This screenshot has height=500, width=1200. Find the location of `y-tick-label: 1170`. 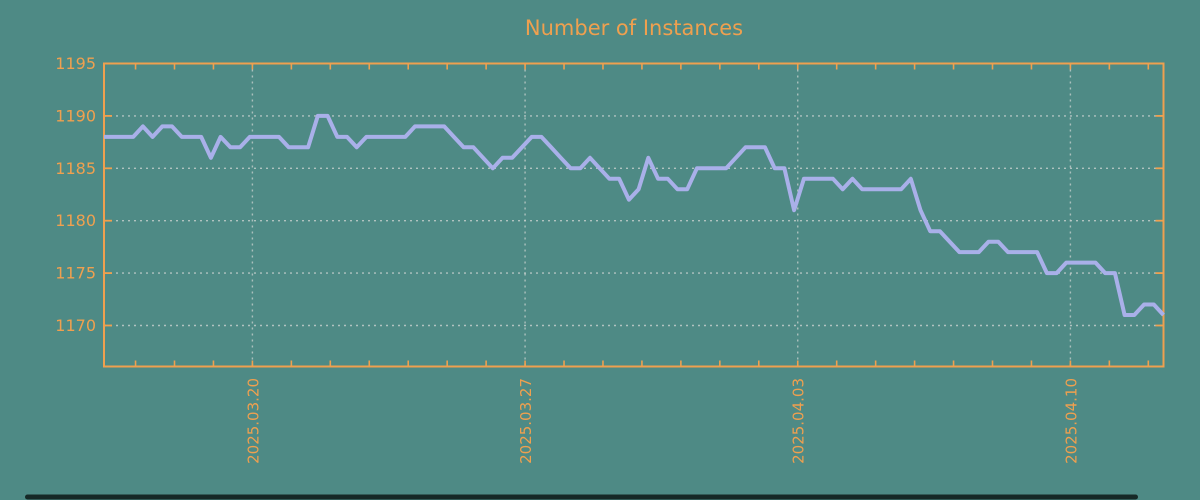

y-tick-label: 1170 is located at coordinates (75, 325).